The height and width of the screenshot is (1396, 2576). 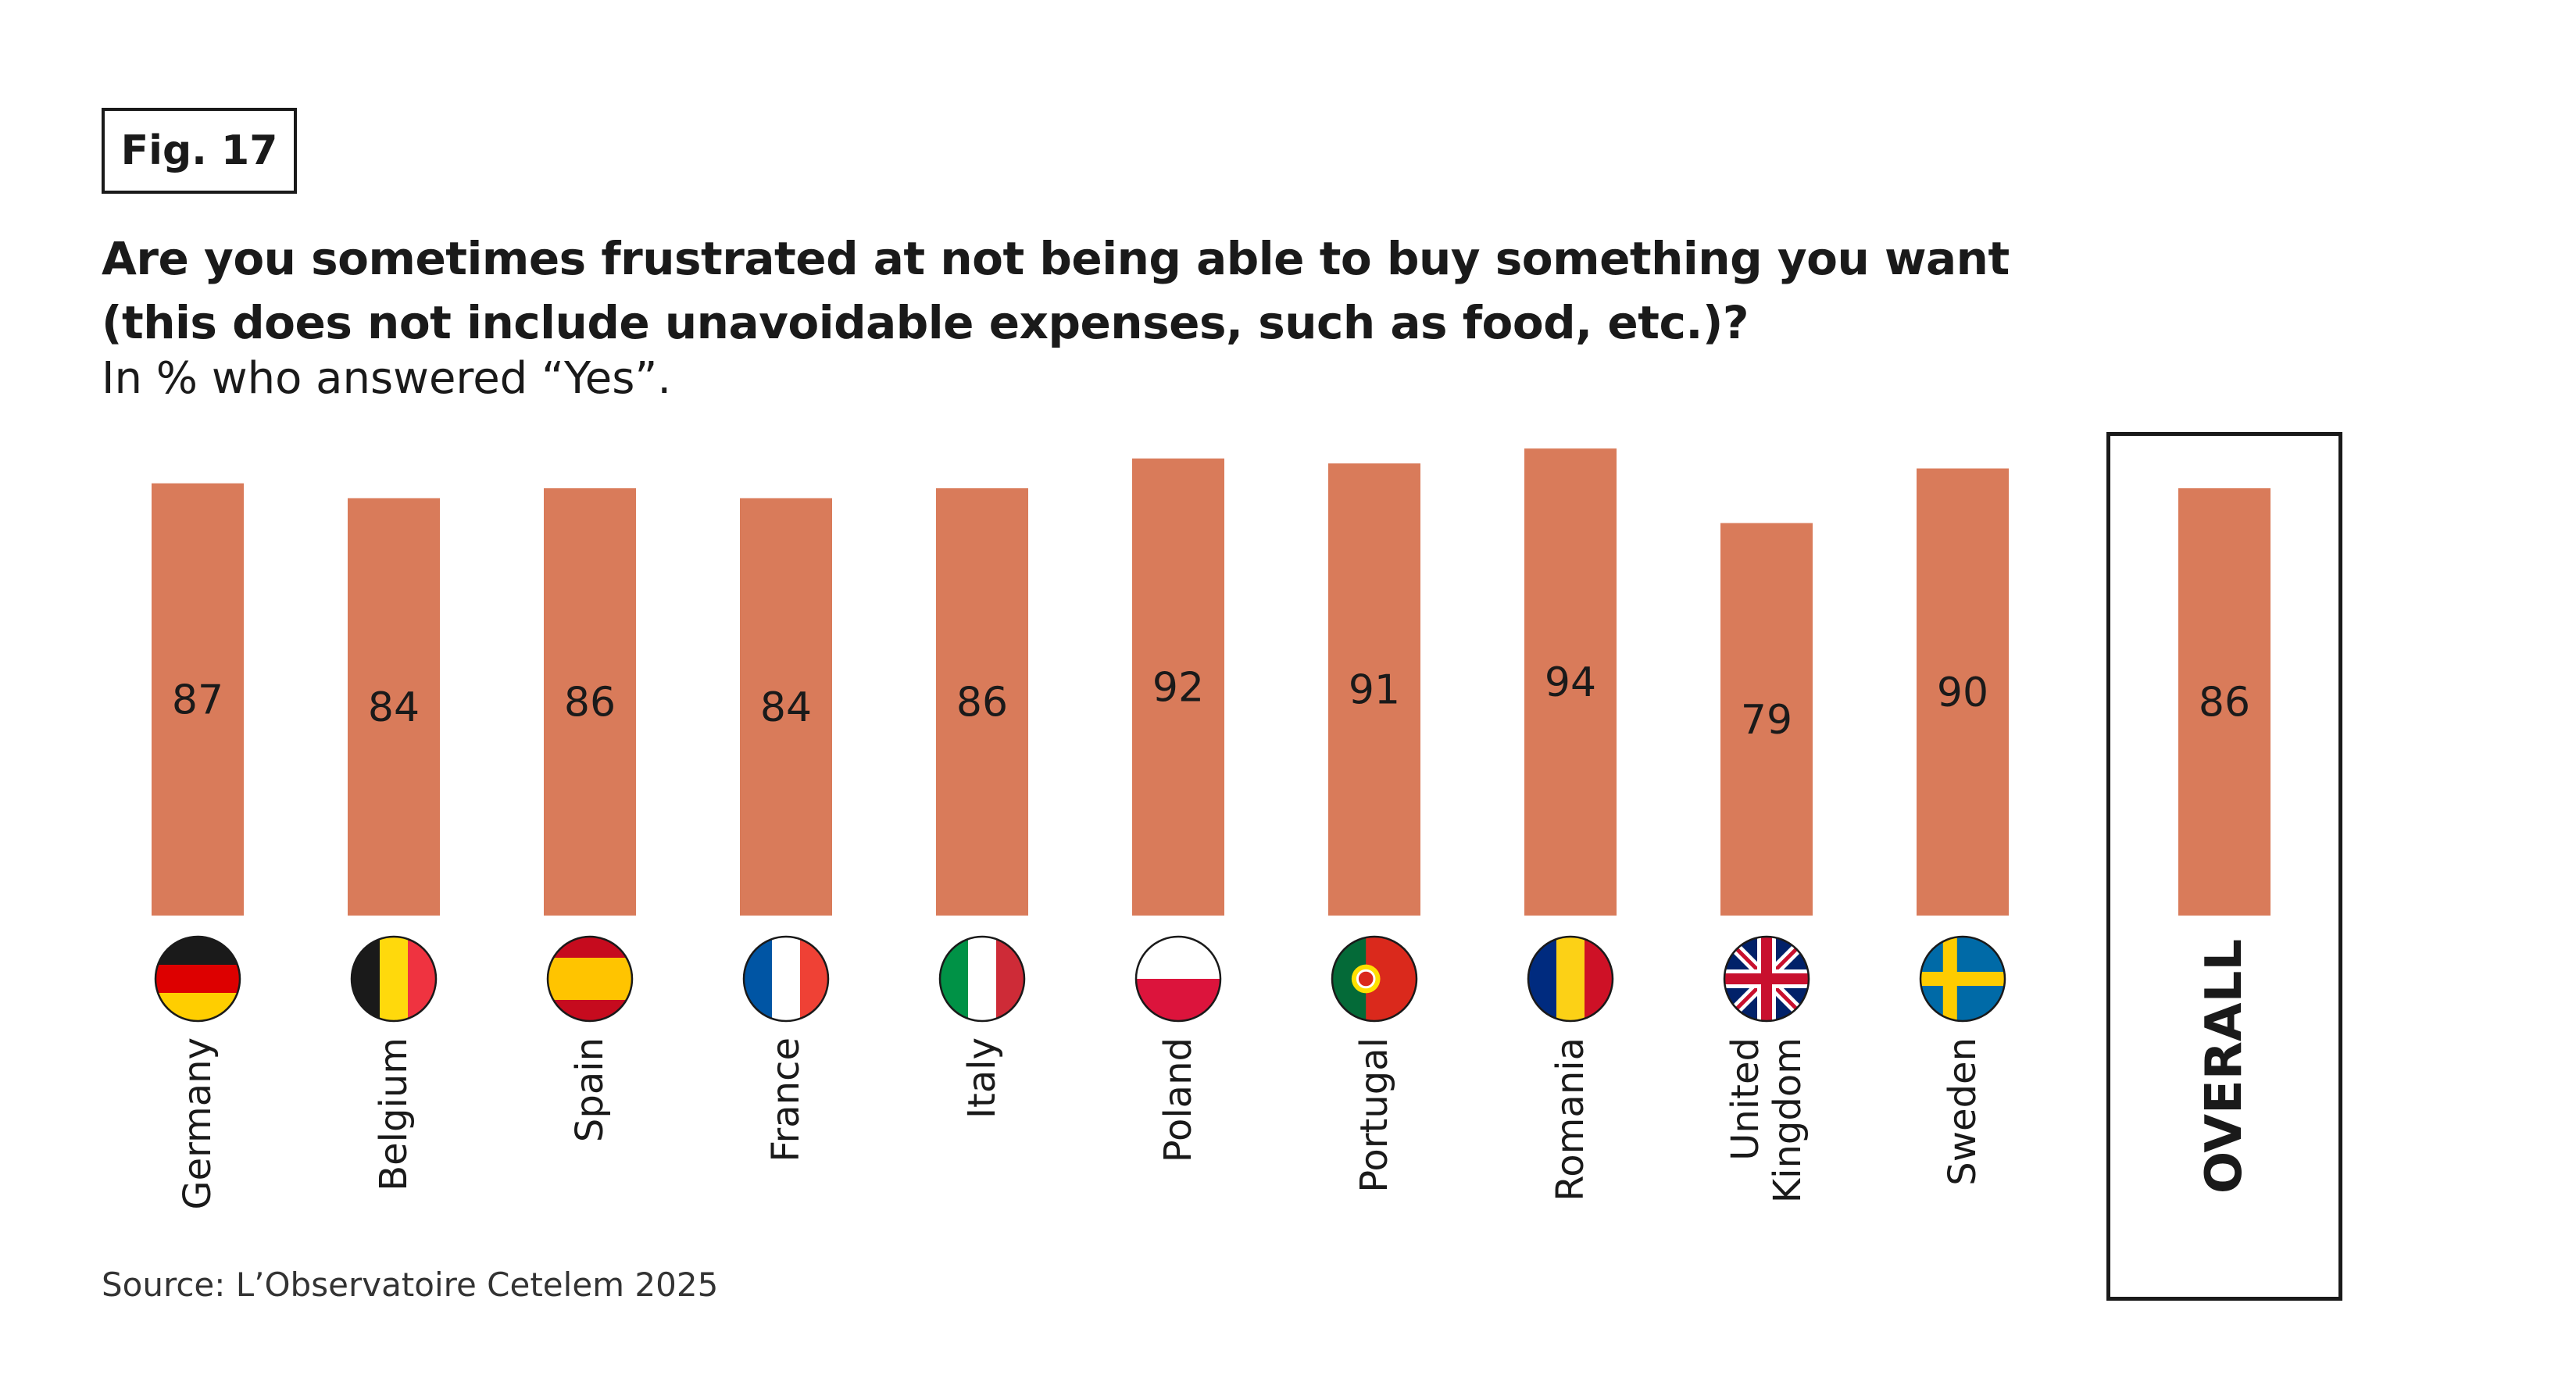 I want to click on spain-flag-icon, so click(x=590, y=979).